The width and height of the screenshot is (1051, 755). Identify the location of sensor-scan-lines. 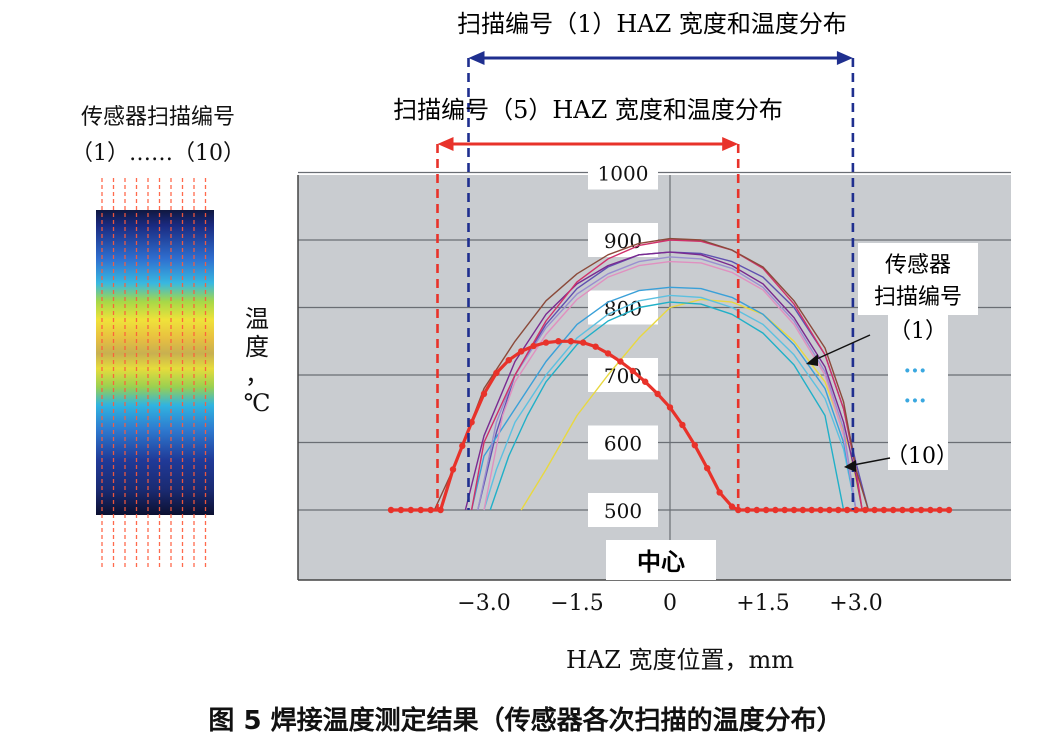
(154, 374).